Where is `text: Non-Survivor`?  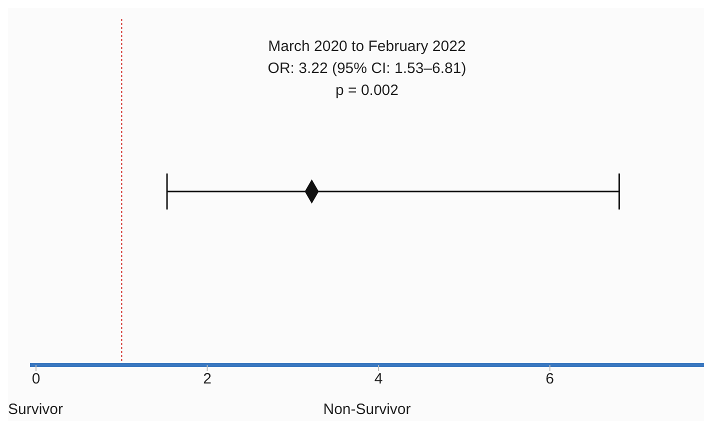 text: Non-Survivor is located at coordinates (367, 409).